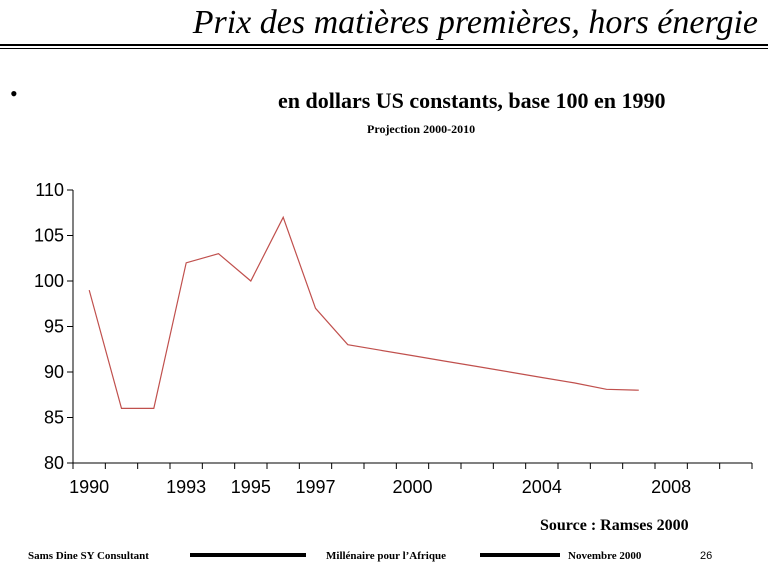 The width and height of the screenshot is (768, 576). What do you see at coordinates (520, 555) in the screenshot?
I see `footer-divider-right` at bounding box center [520, 555].